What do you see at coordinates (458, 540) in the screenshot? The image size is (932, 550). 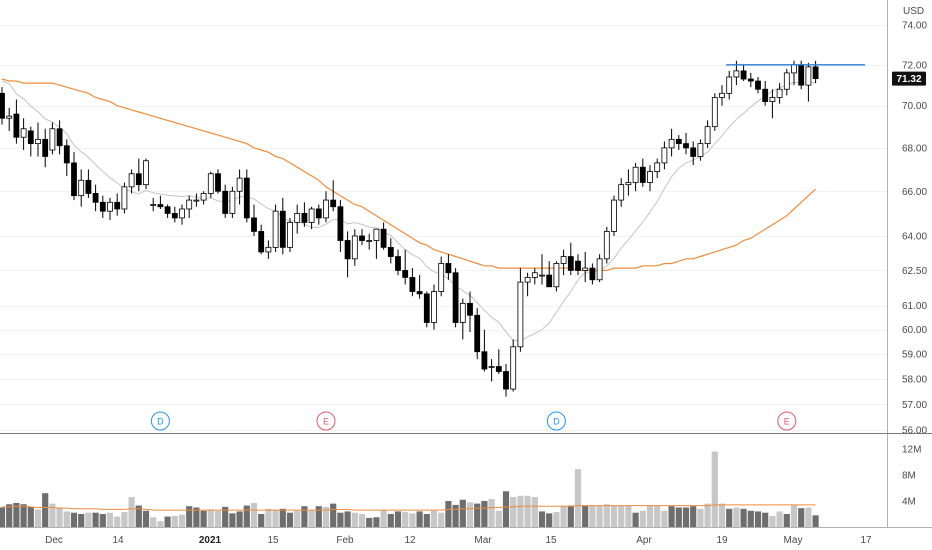 I see `date-axis: Dec 14 2021 15 Feb 12 Mar 15 Apr 19 May 17` at bounding box center [458, 540].